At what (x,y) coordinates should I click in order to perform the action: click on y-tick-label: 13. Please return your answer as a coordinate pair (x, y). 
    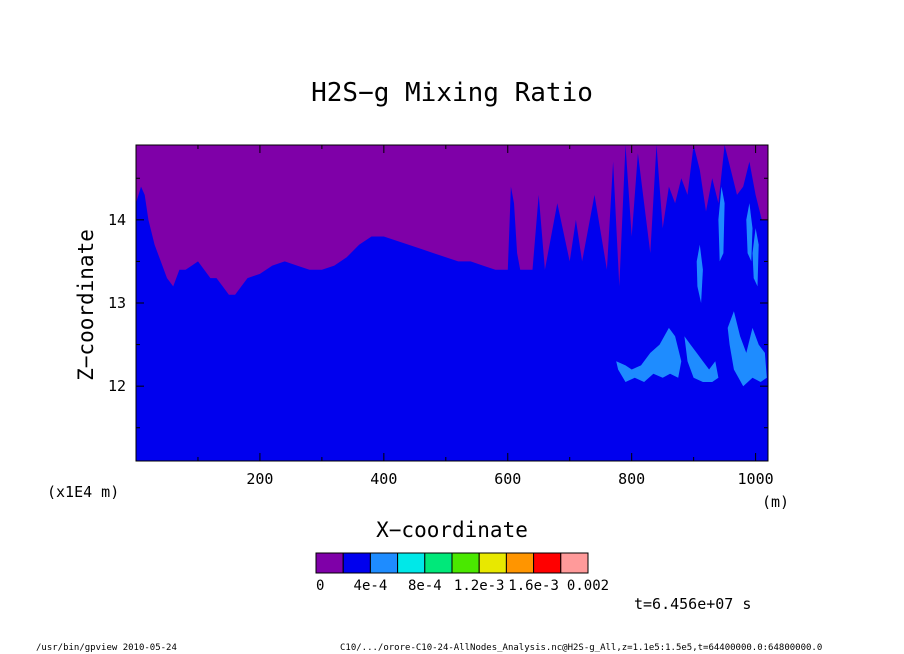
    Looking at the image, I should click on (117, 303).